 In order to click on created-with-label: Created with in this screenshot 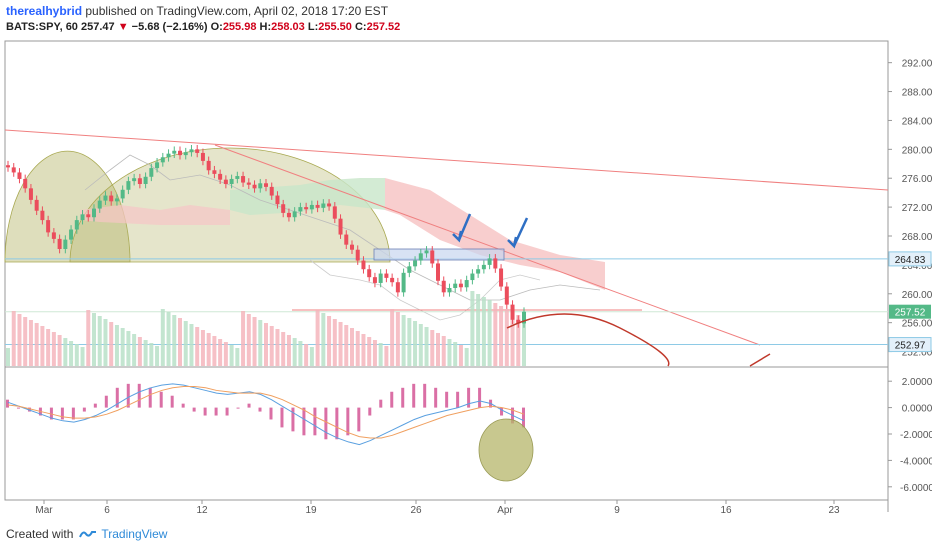, I will do `click(40, 534)`.